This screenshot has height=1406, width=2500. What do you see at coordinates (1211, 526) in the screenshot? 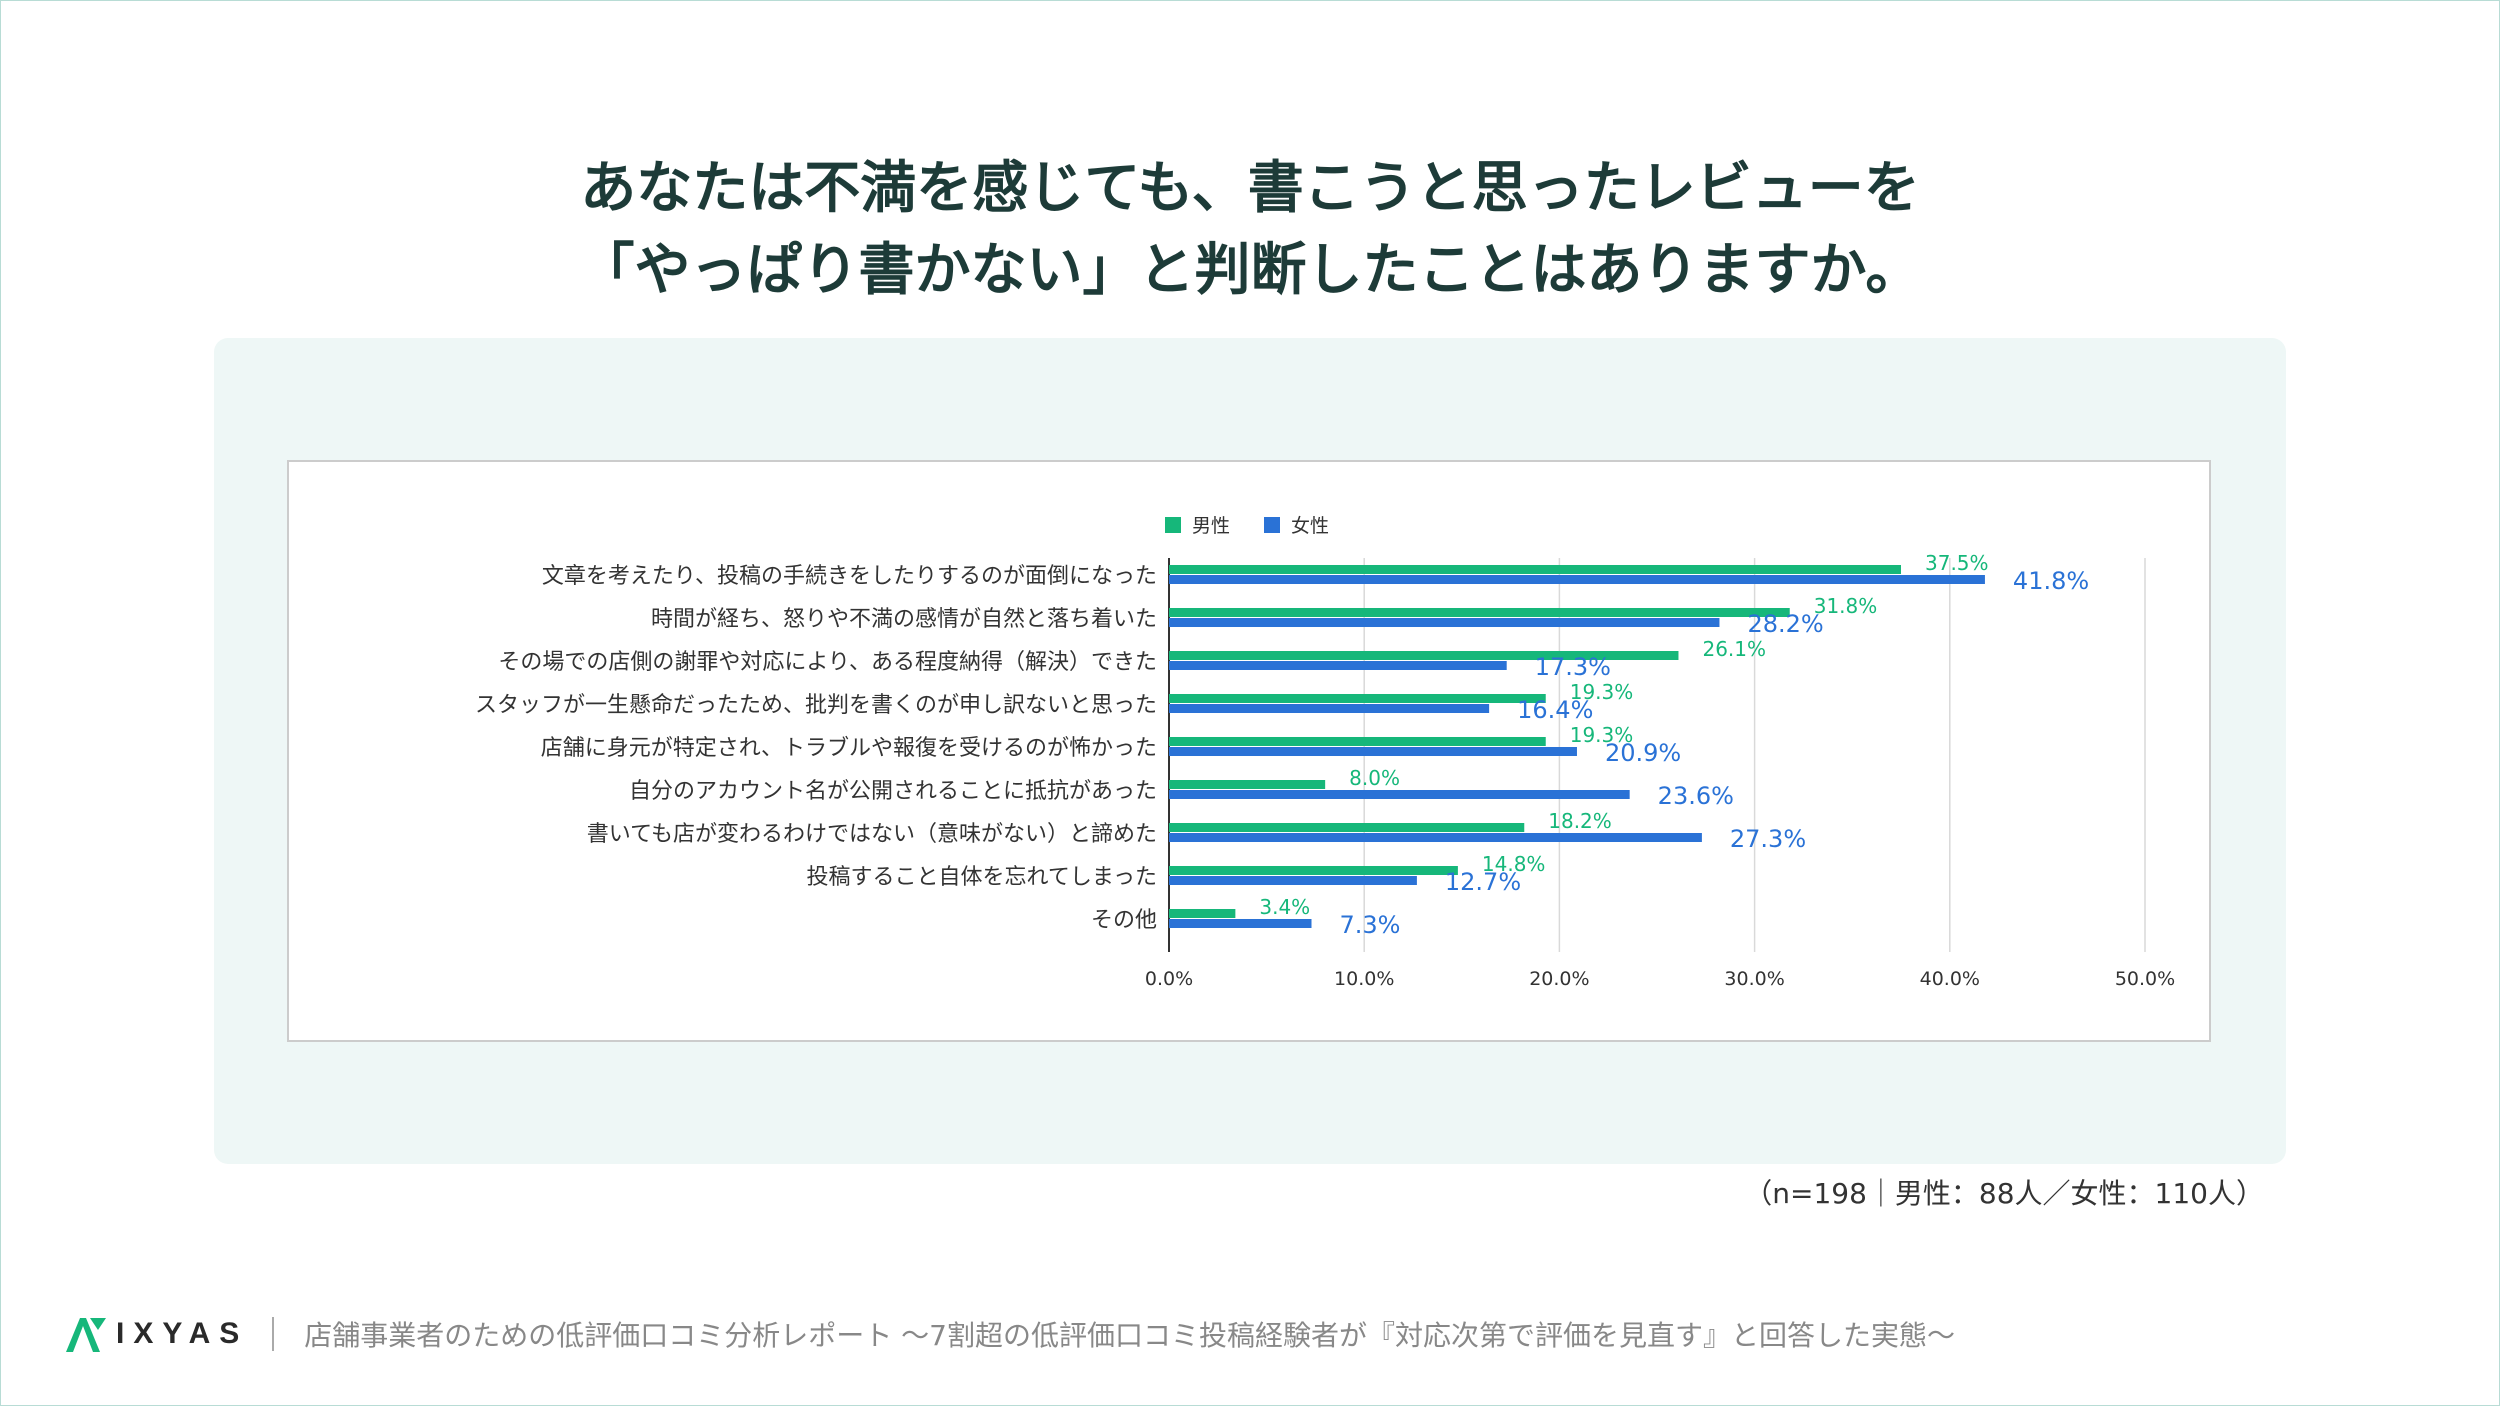
I see `legend-label: 男性` at bounding box center [1211, 526].